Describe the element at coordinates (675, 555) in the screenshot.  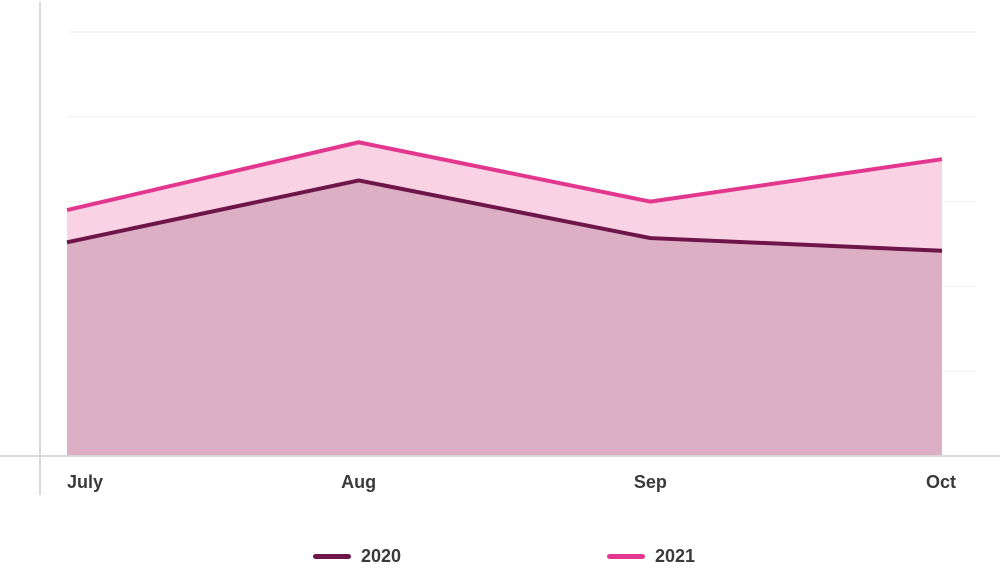
I see `legend-label-2021: 2021` at that location.